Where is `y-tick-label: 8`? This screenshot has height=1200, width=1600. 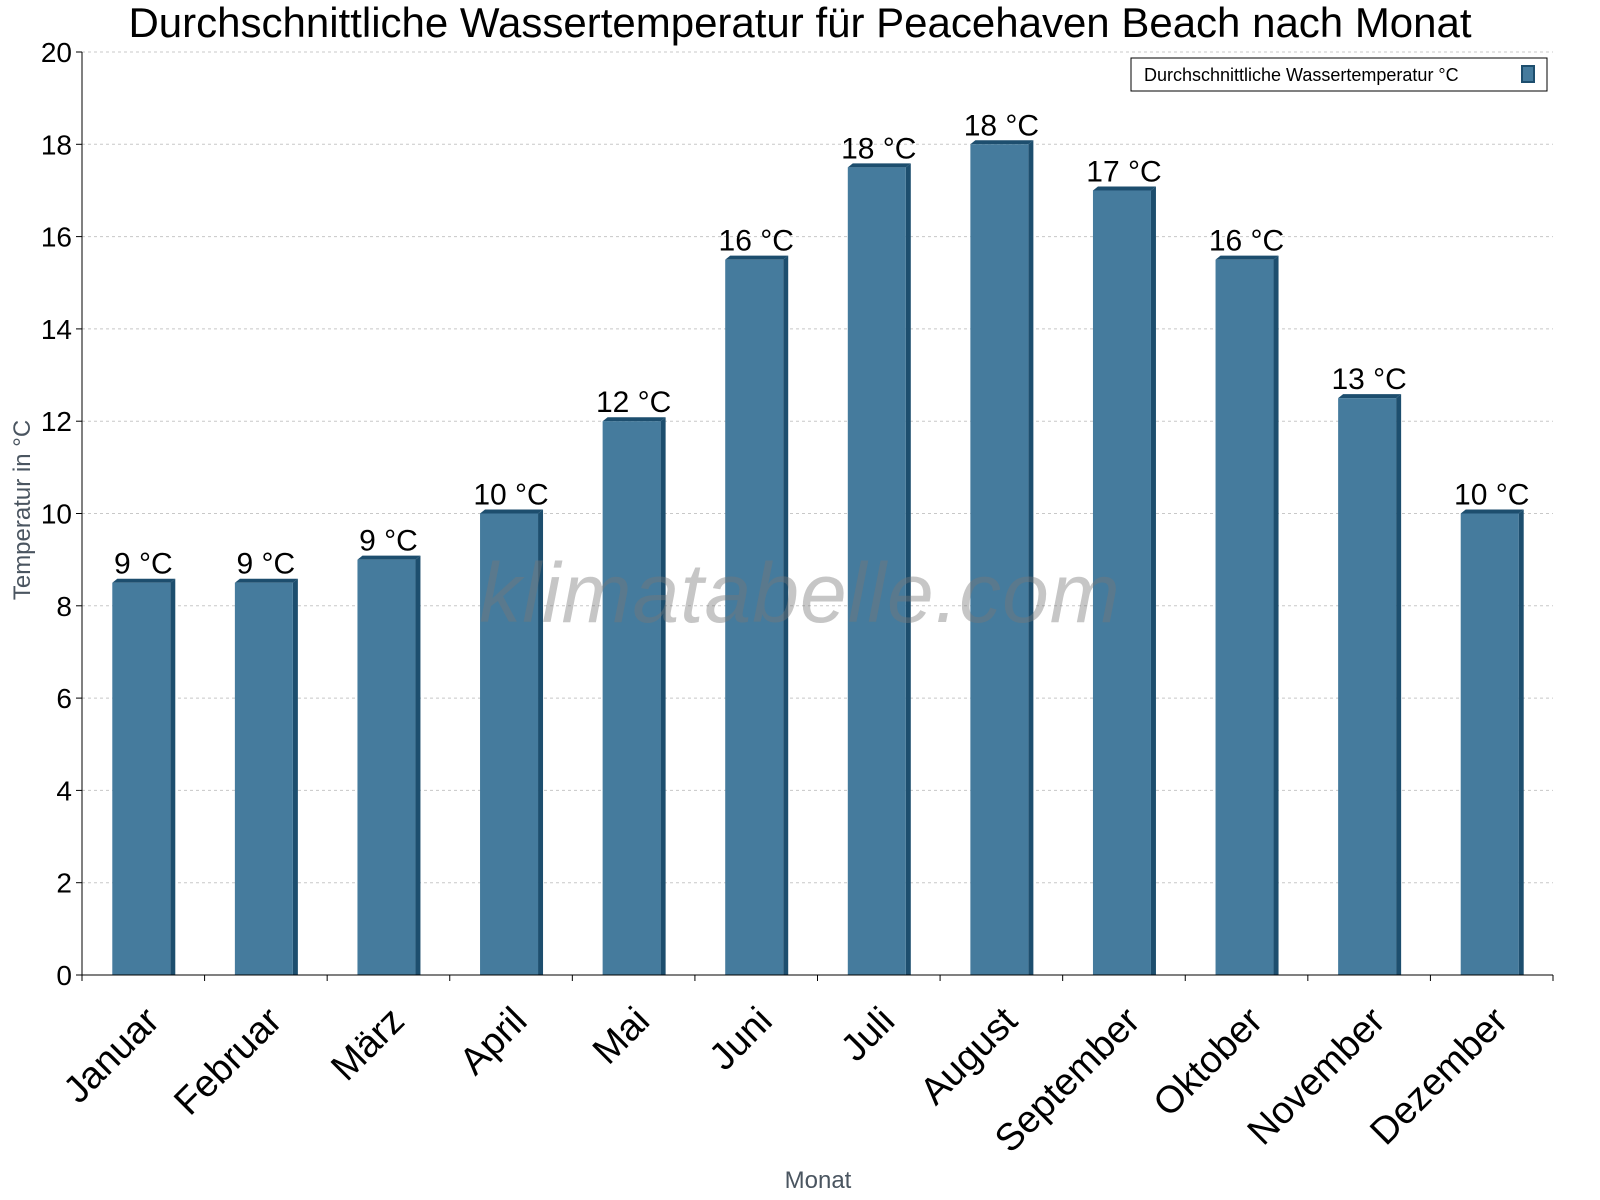
y-tick-label: 8 is located at coordinates (64, 606).